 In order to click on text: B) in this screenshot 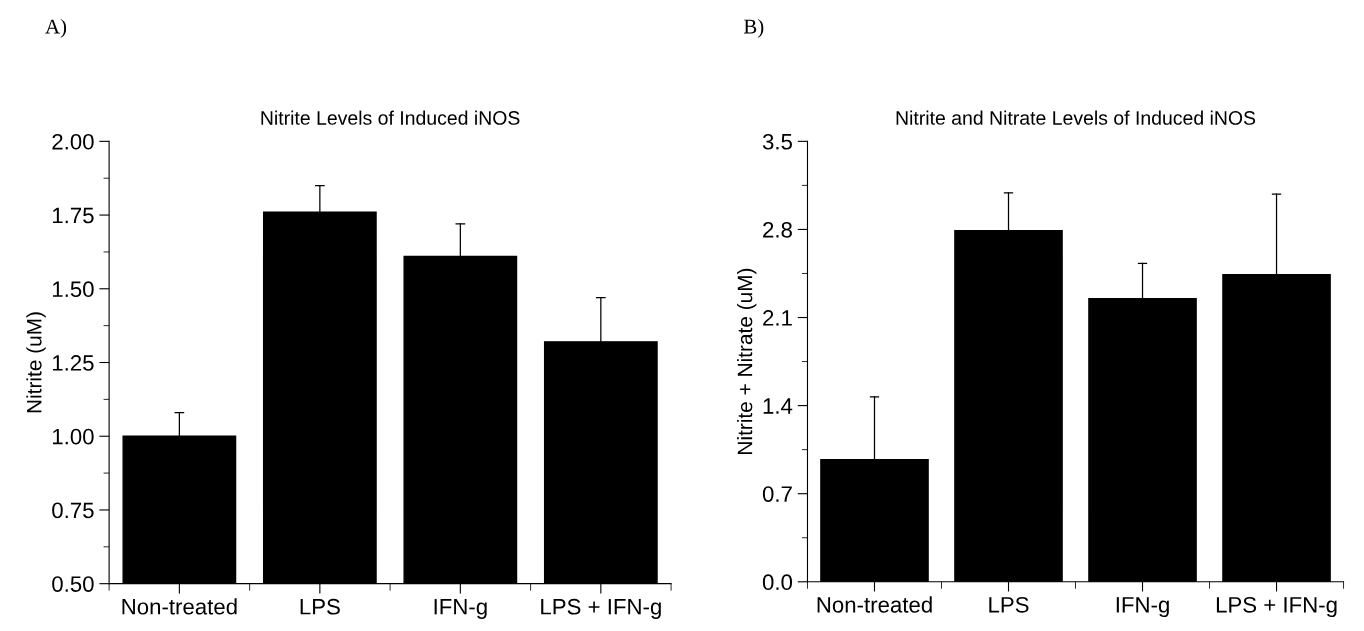, I will do `click(753, 28)`.